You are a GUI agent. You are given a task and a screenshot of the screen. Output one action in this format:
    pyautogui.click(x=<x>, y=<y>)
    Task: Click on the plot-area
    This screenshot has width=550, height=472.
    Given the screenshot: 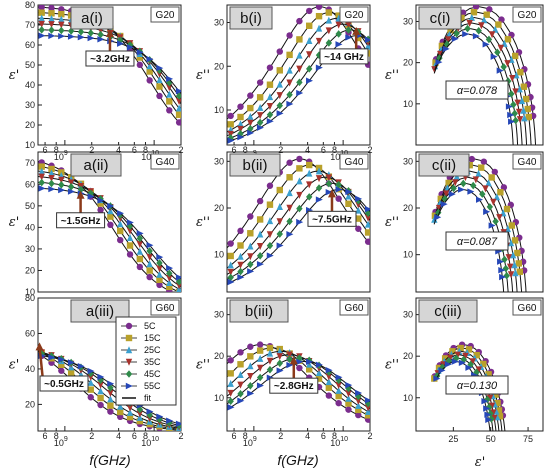 What is the action you would take?
    pyautogui.click(x=109, y=225)
    